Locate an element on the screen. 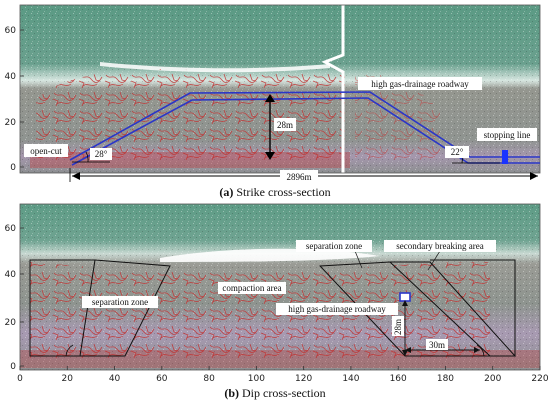 The image size is (550, 404). fracture-zone-left is located at coordinates (190, 114).